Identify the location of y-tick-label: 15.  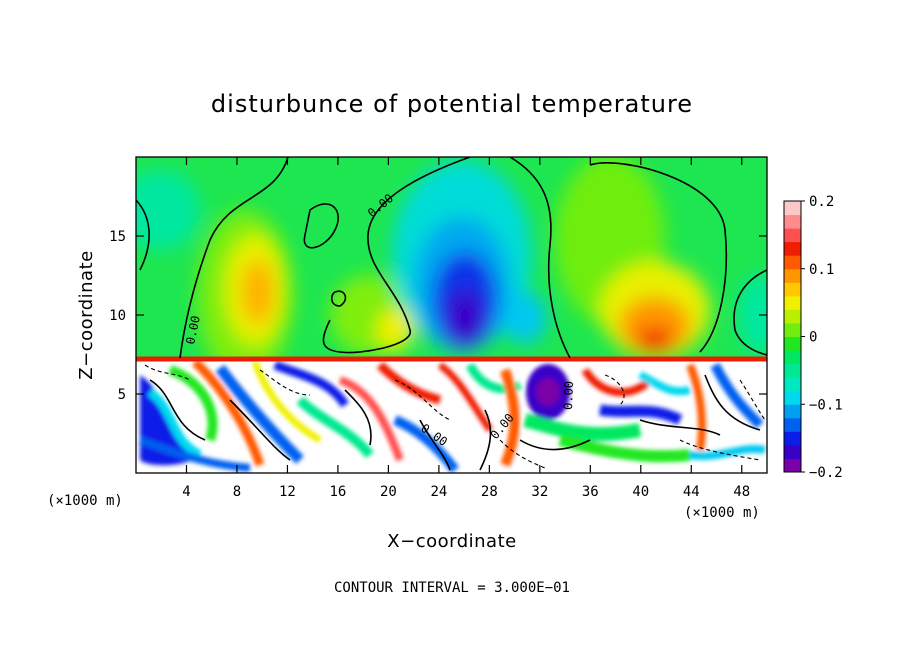
(117, 237).